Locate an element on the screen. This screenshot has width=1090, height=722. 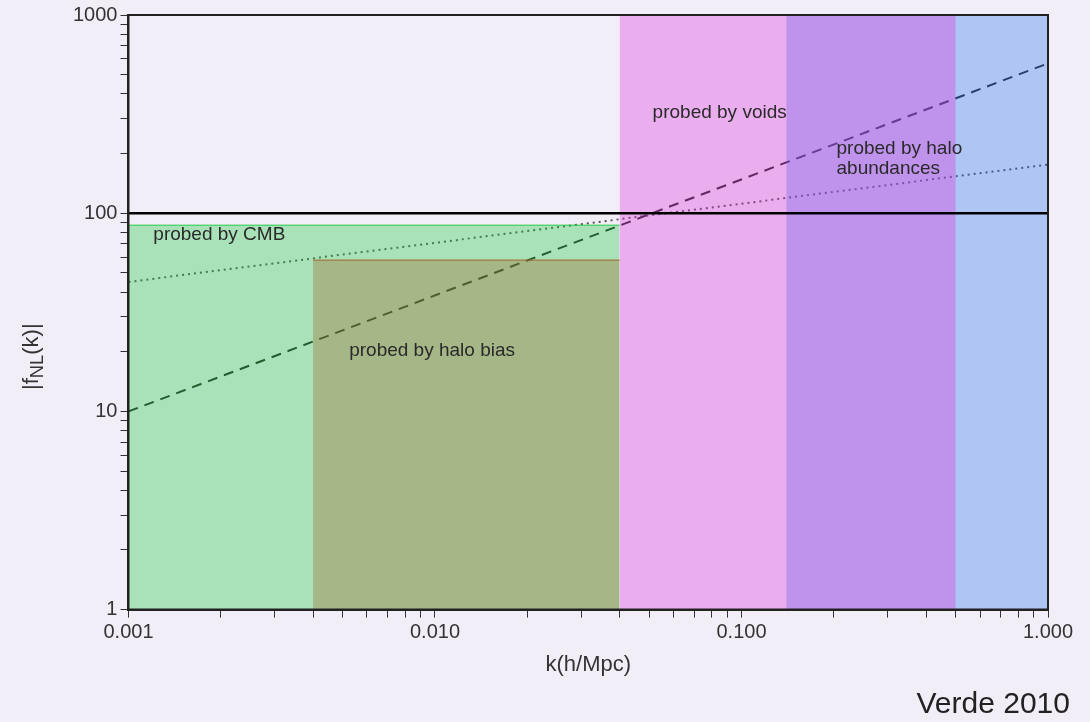
annotation: probed by halo bias is located at coordinates (432, 350).